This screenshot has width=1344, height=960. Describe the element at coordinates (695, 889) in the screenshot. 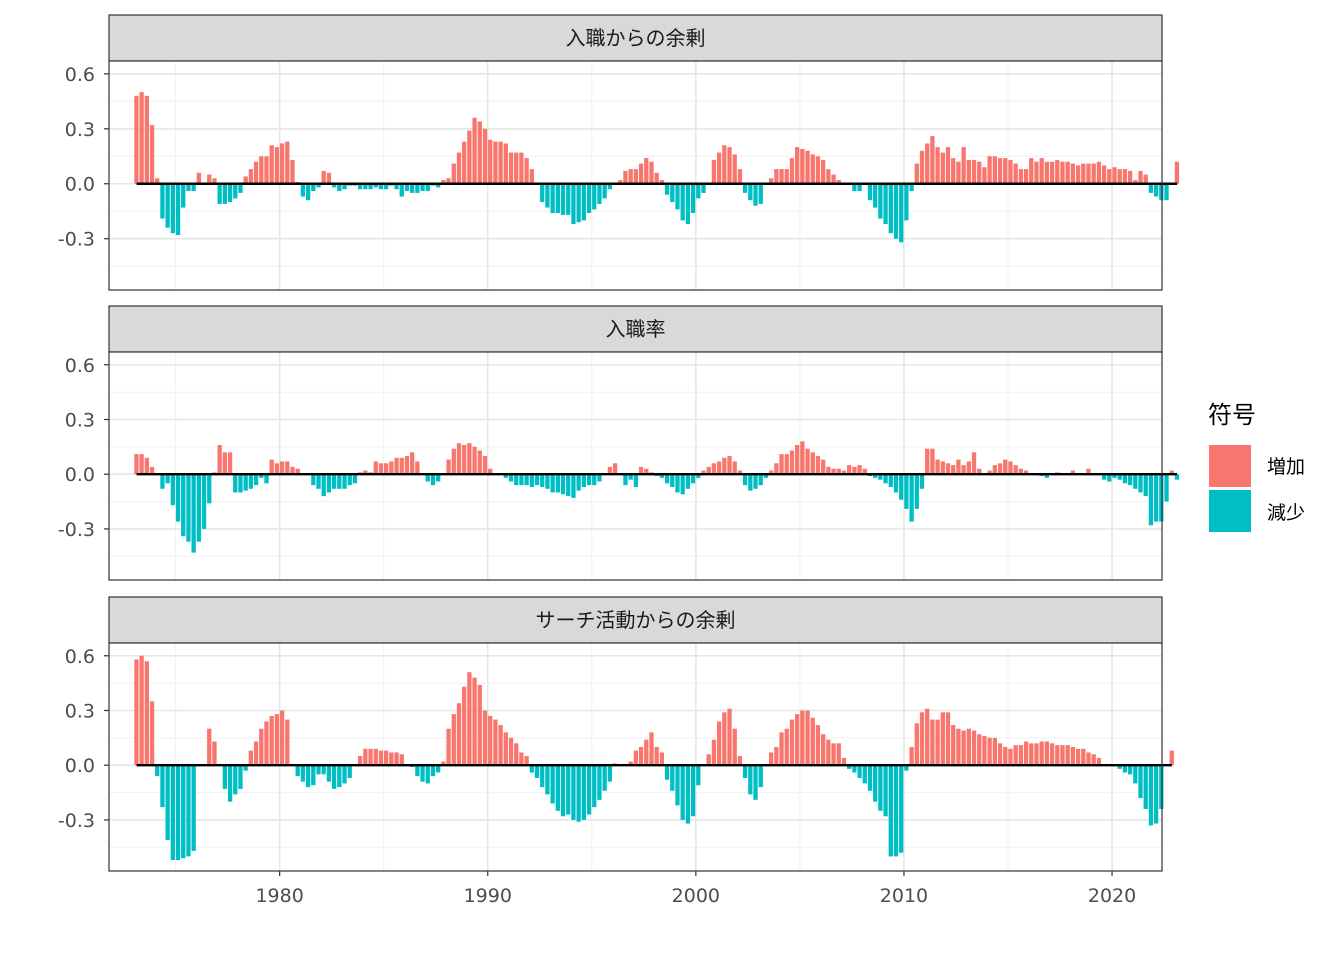

I see `x-axis: 1980 1990 2000 2010 2020` at that location.